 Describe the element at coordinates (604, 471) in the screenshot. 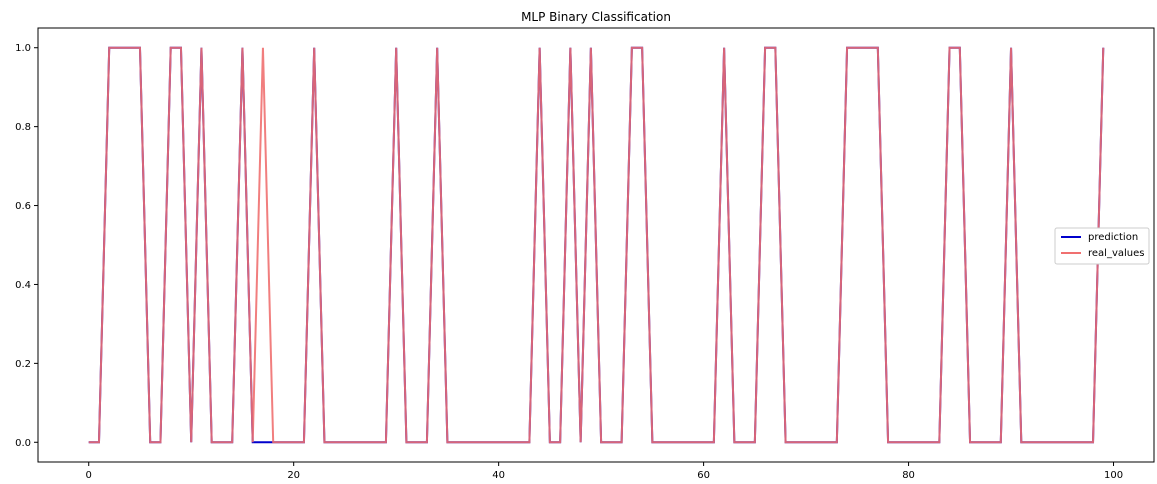

I see `x-axis: 0 20 40 60 80 100` at that location.